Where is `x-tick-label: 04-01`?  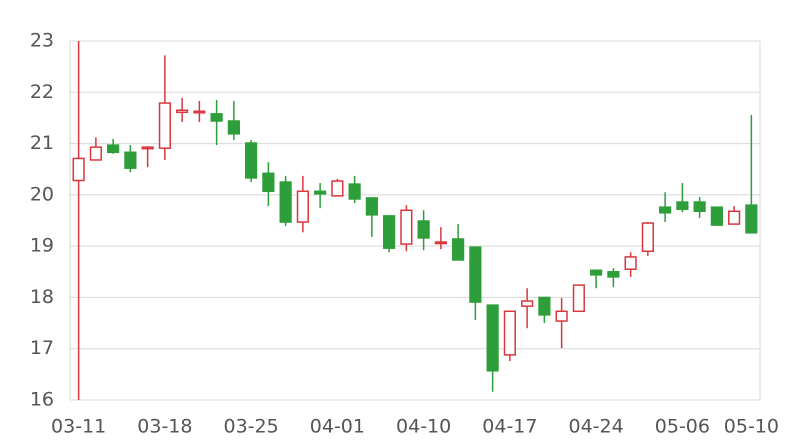
x-tick-label: 04-01 is located at coordinates (337, 427).